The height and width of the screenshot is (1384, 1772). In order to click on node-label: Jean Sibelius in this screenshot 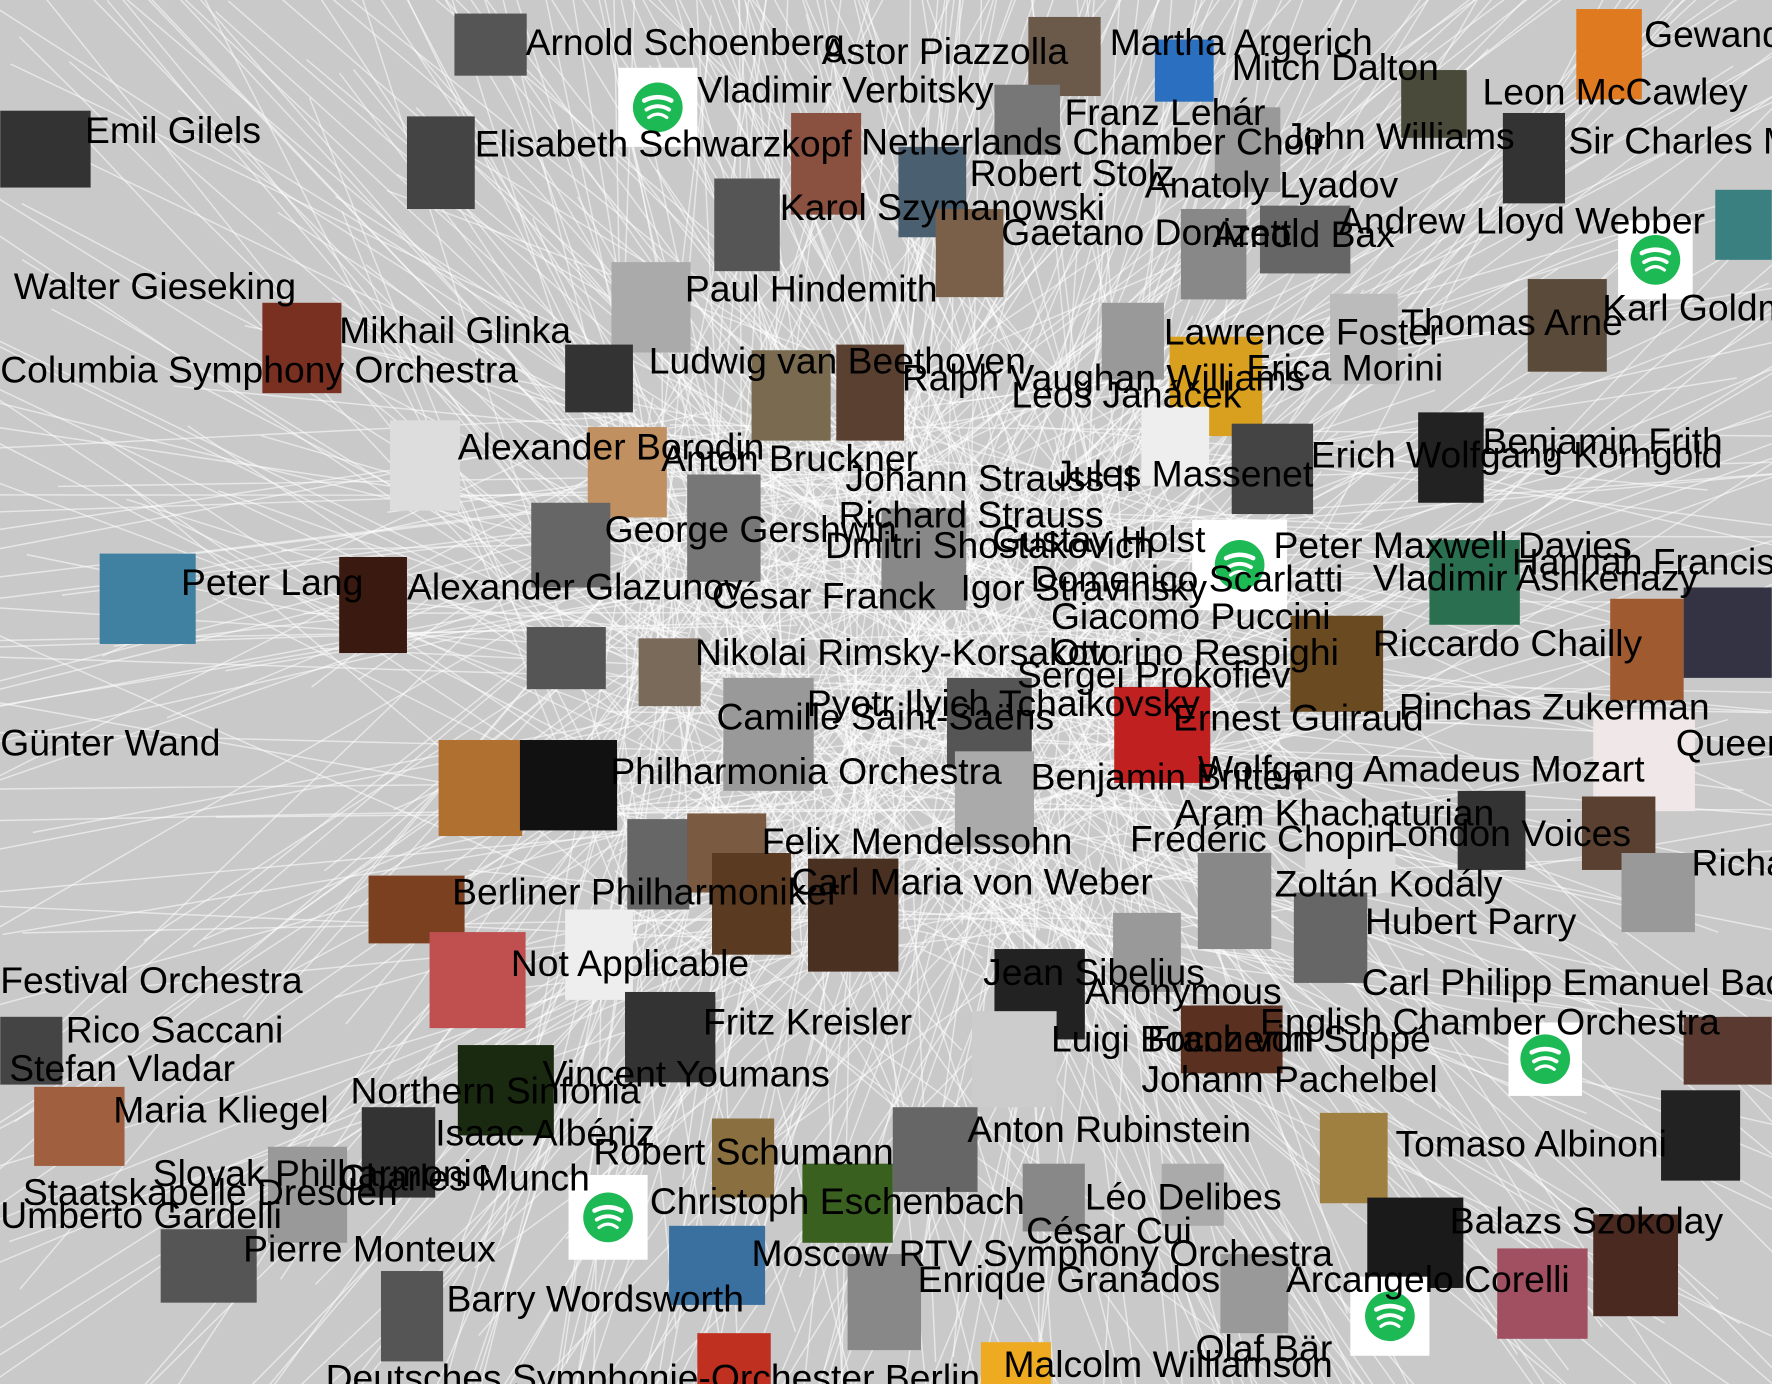, I will do `click(1094, 972)`.